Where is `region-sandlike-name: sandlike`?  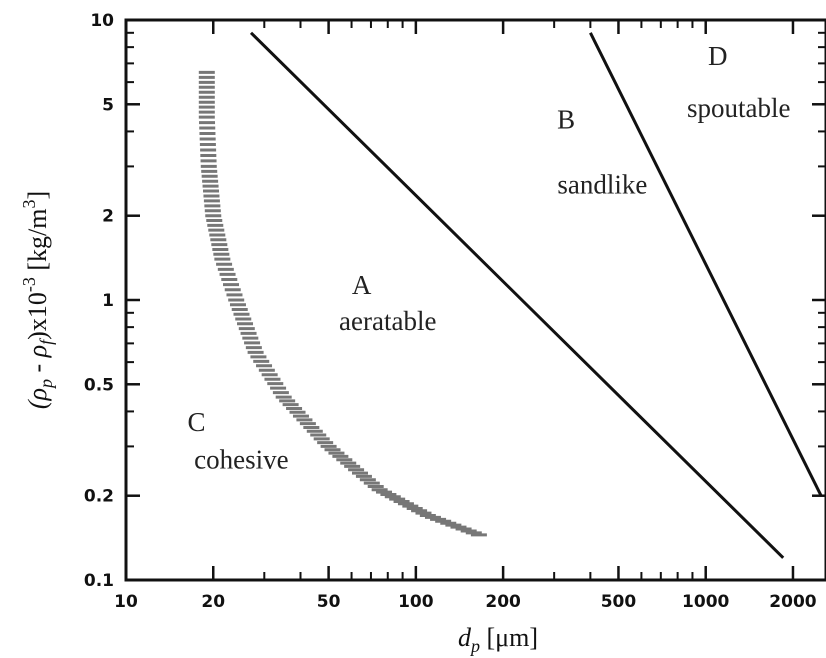 region-sandlike-name: sandlike is located at coordinates (602, 185).